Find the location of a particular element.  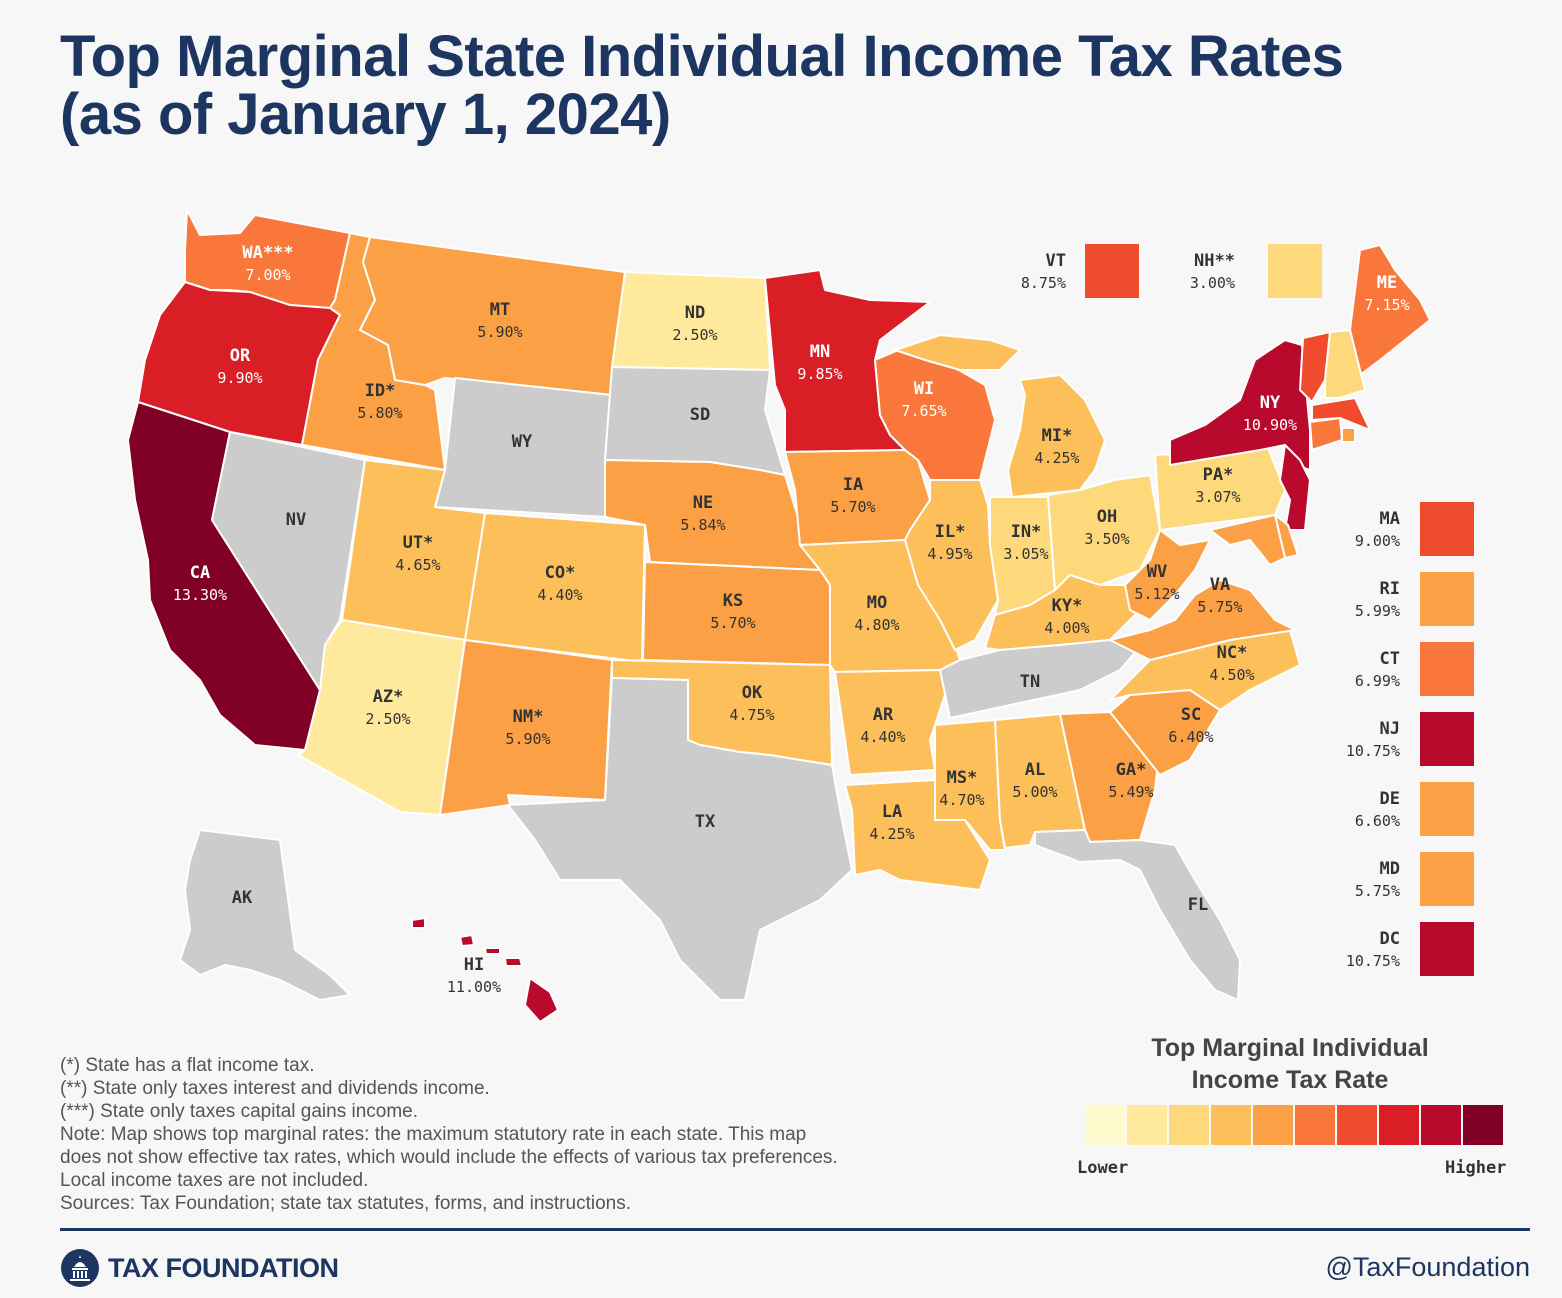

state-label-ne: NE is located at coordinates (703, 503).